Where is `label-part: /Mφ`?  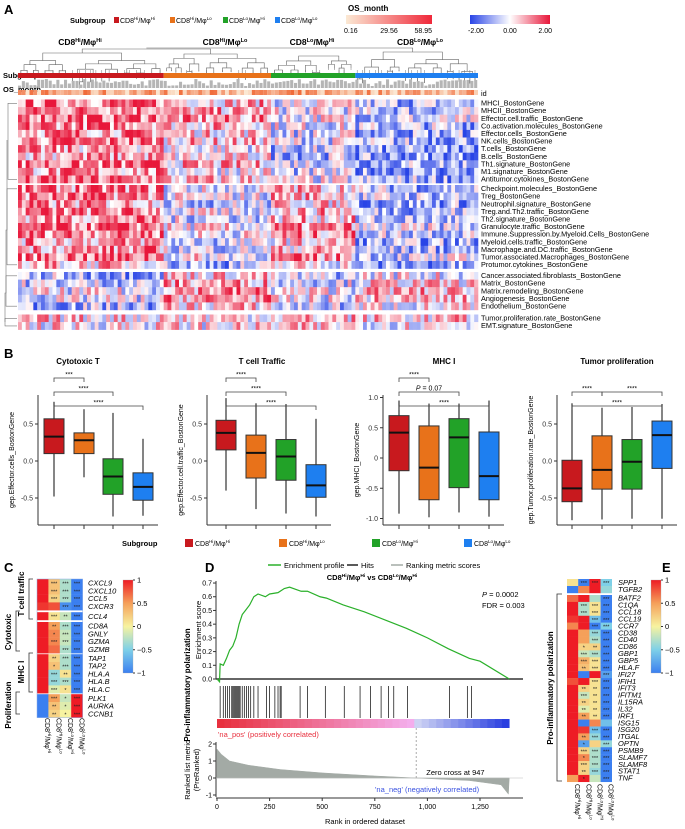 label-part: /Mφ is located at coordinates (610, 809).